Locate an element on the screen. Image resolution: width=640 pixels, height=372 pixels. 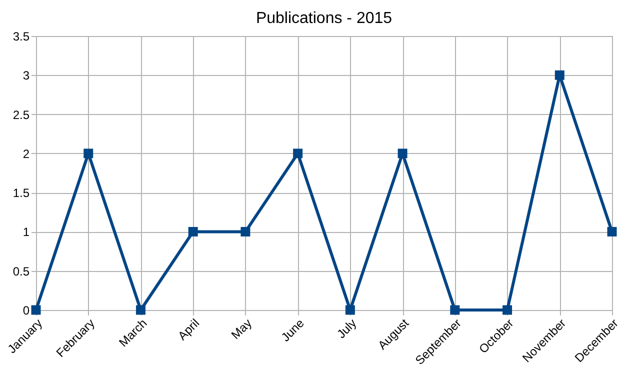
x-tick-label: July is located at coordinates (347, 329).